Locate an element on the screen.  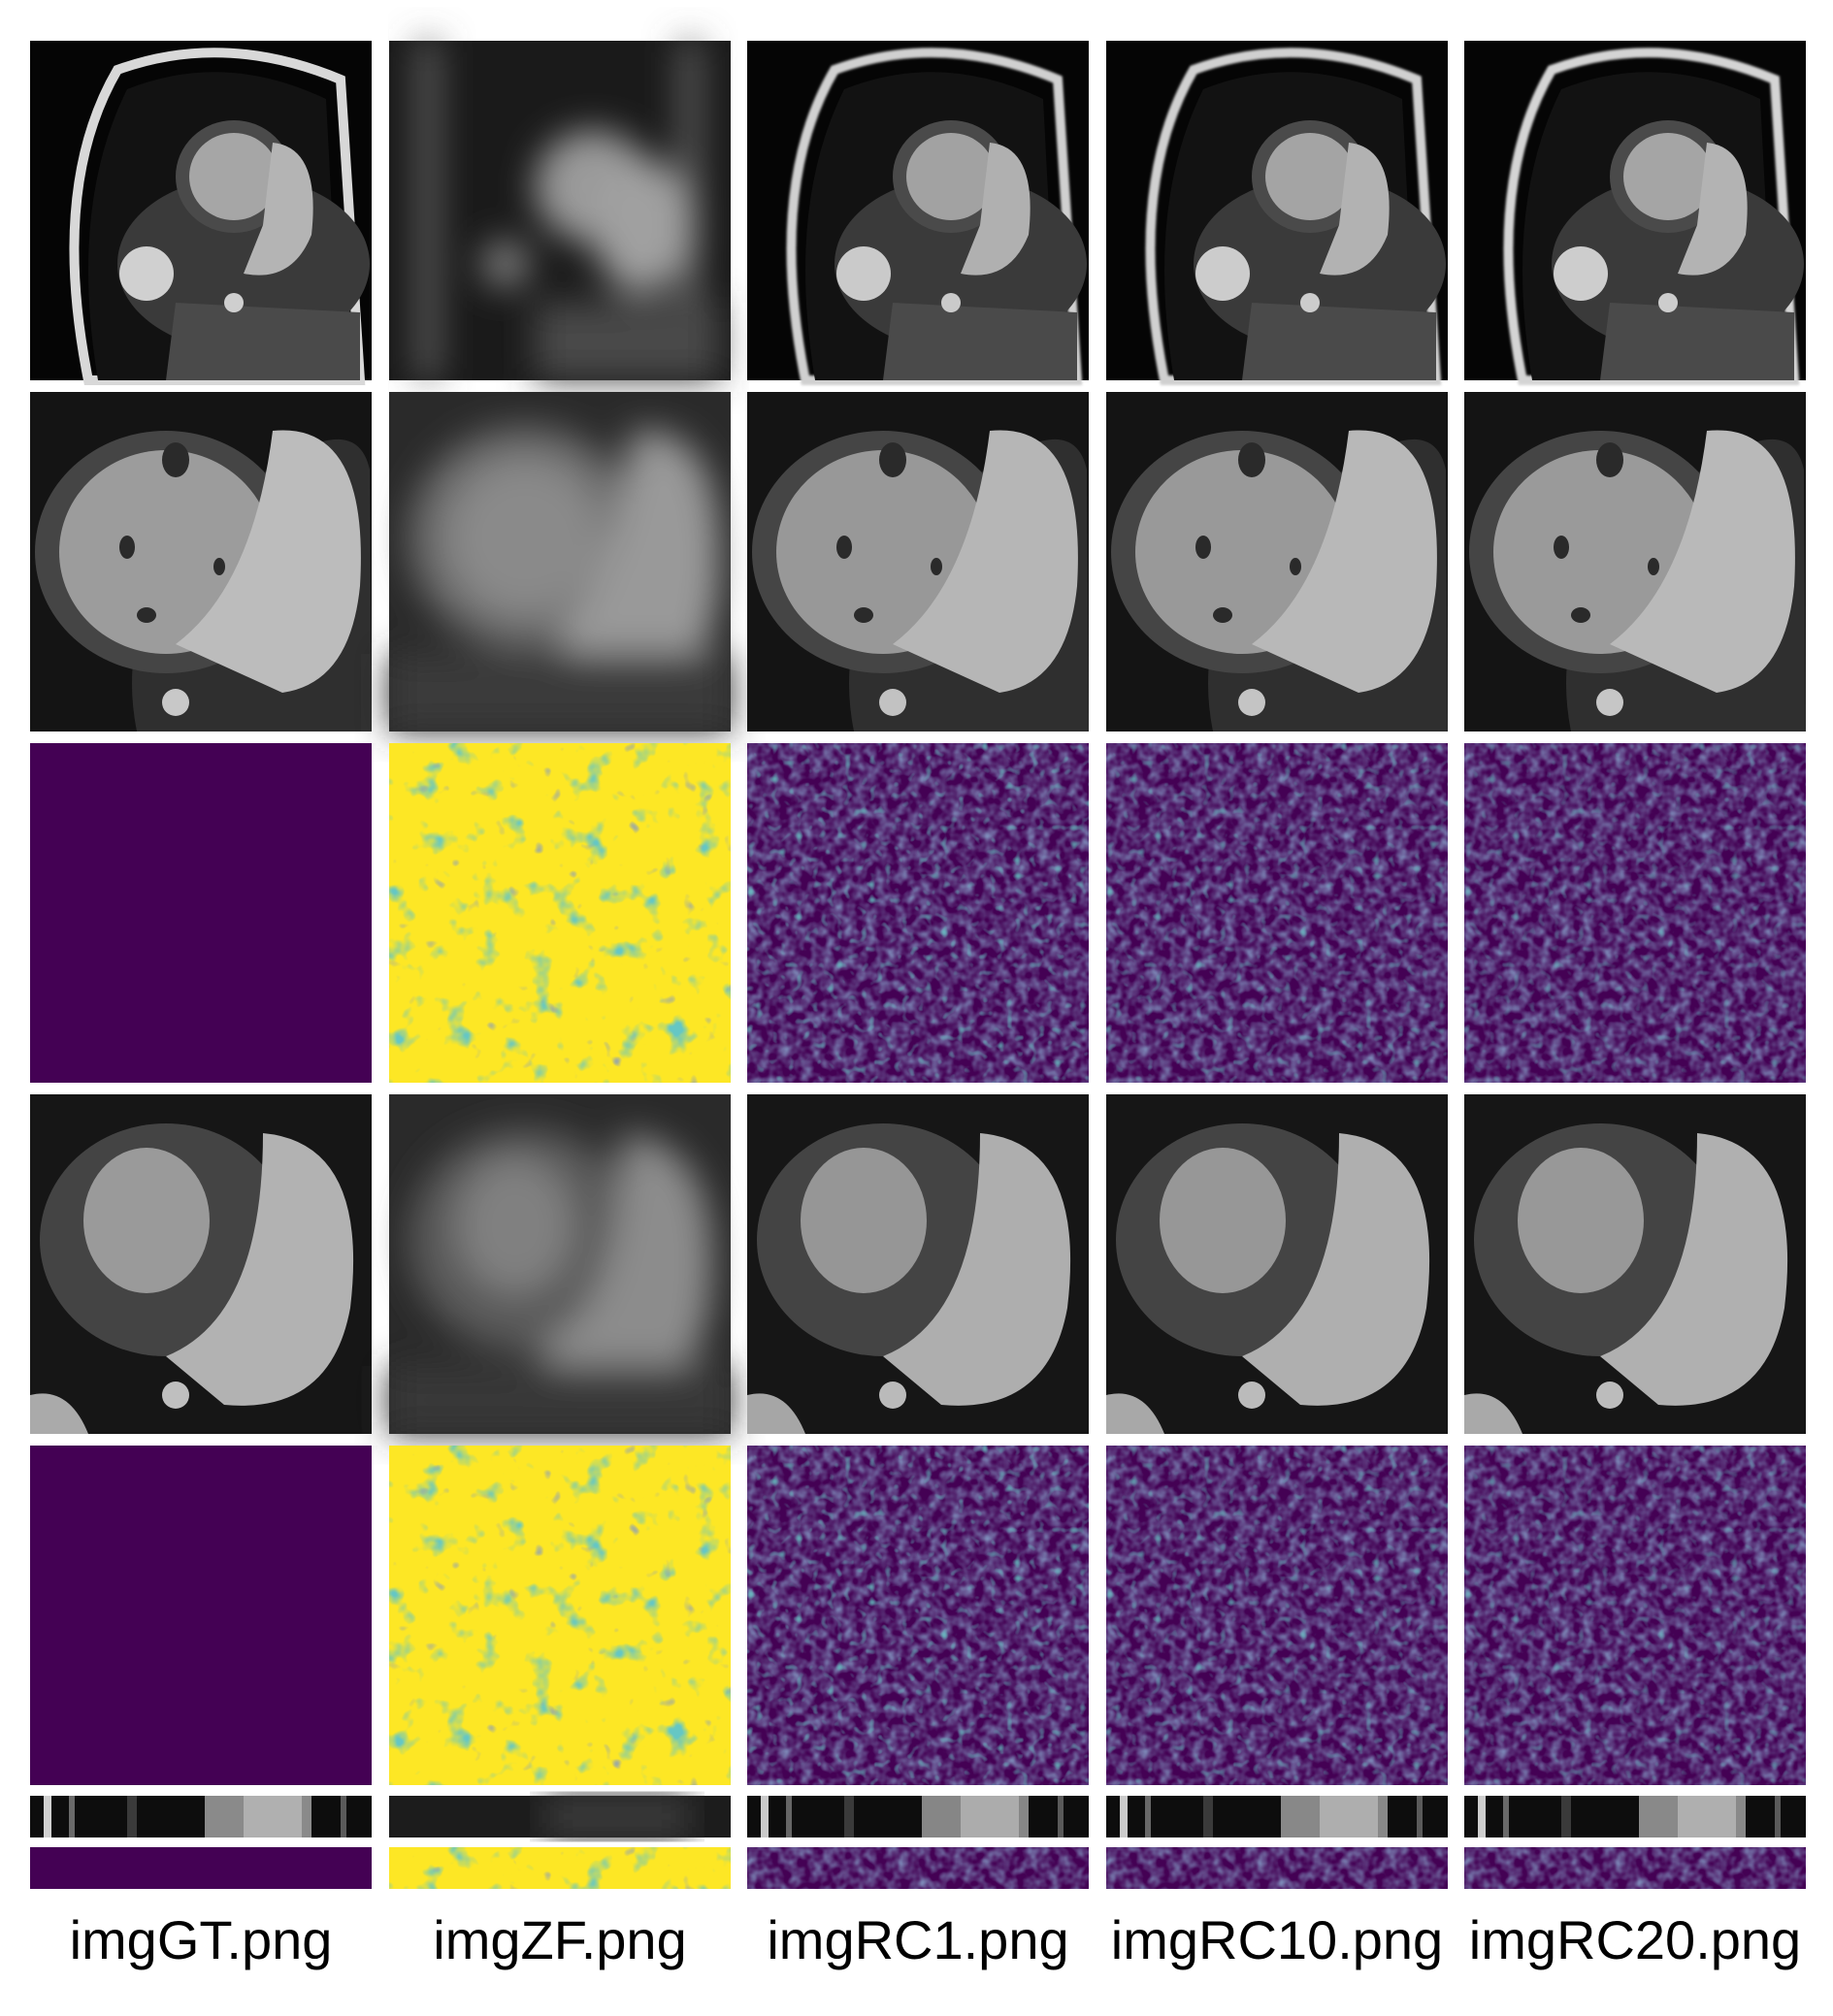
tile-rc1-crop-b is located at coordinates (918, 1264).